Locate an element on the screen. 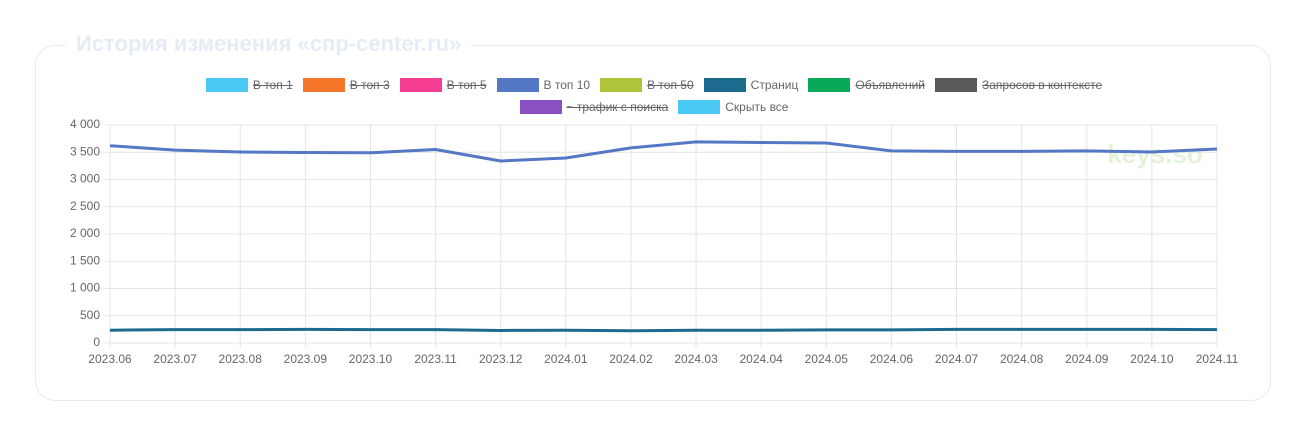 The image size is (1302, 424). legend-label: В топ 10 is located at coordinates (567, 85).